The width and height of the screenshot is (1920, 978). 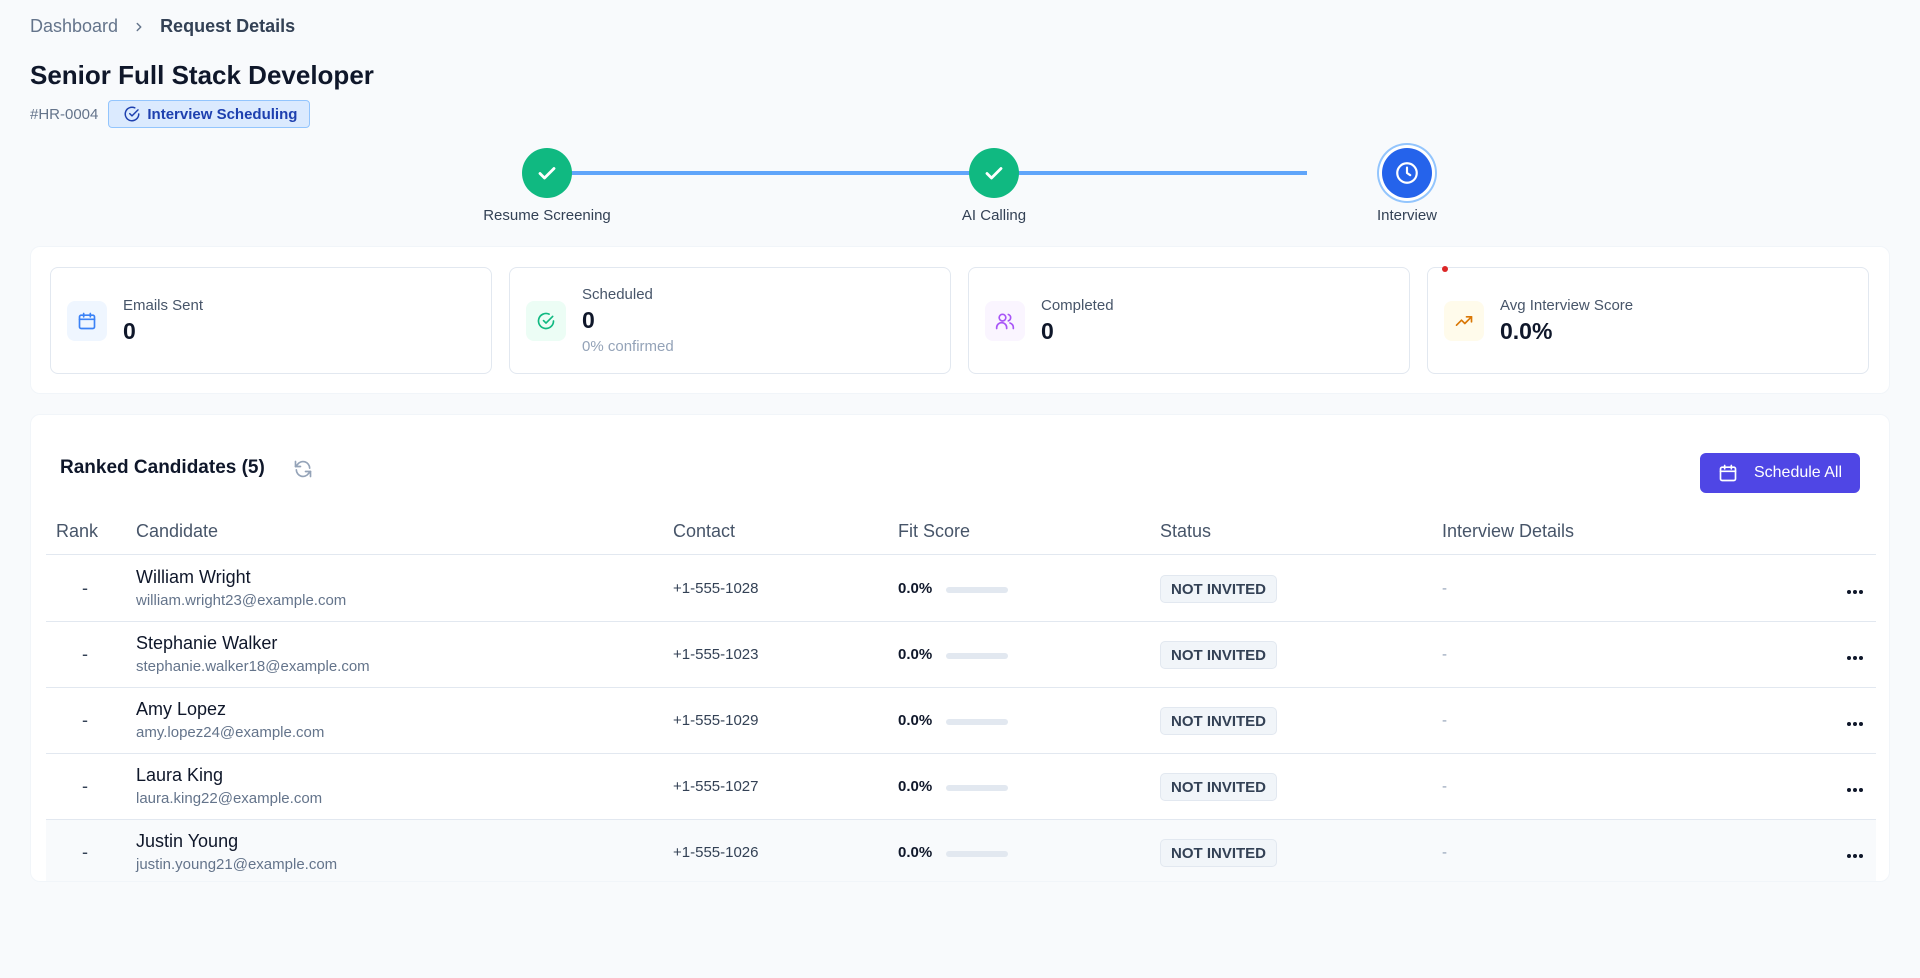 I want to click on candidate-email: laura.king22@example.com, so click(x=229, y=798).